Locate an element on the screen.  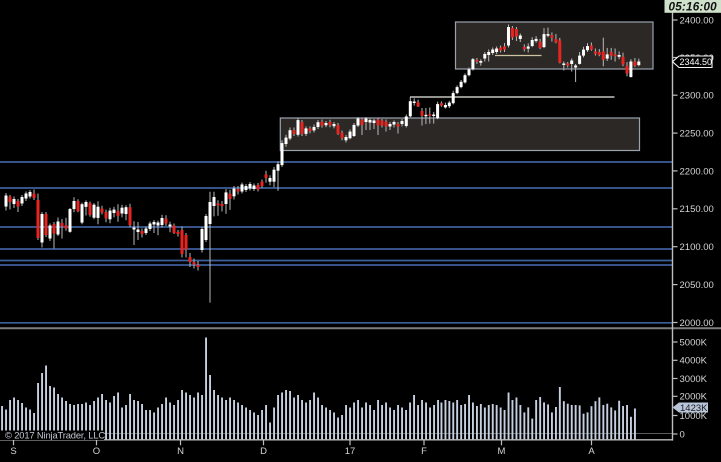
svg-text: 2344.50 is located at coordinates (696, 62).